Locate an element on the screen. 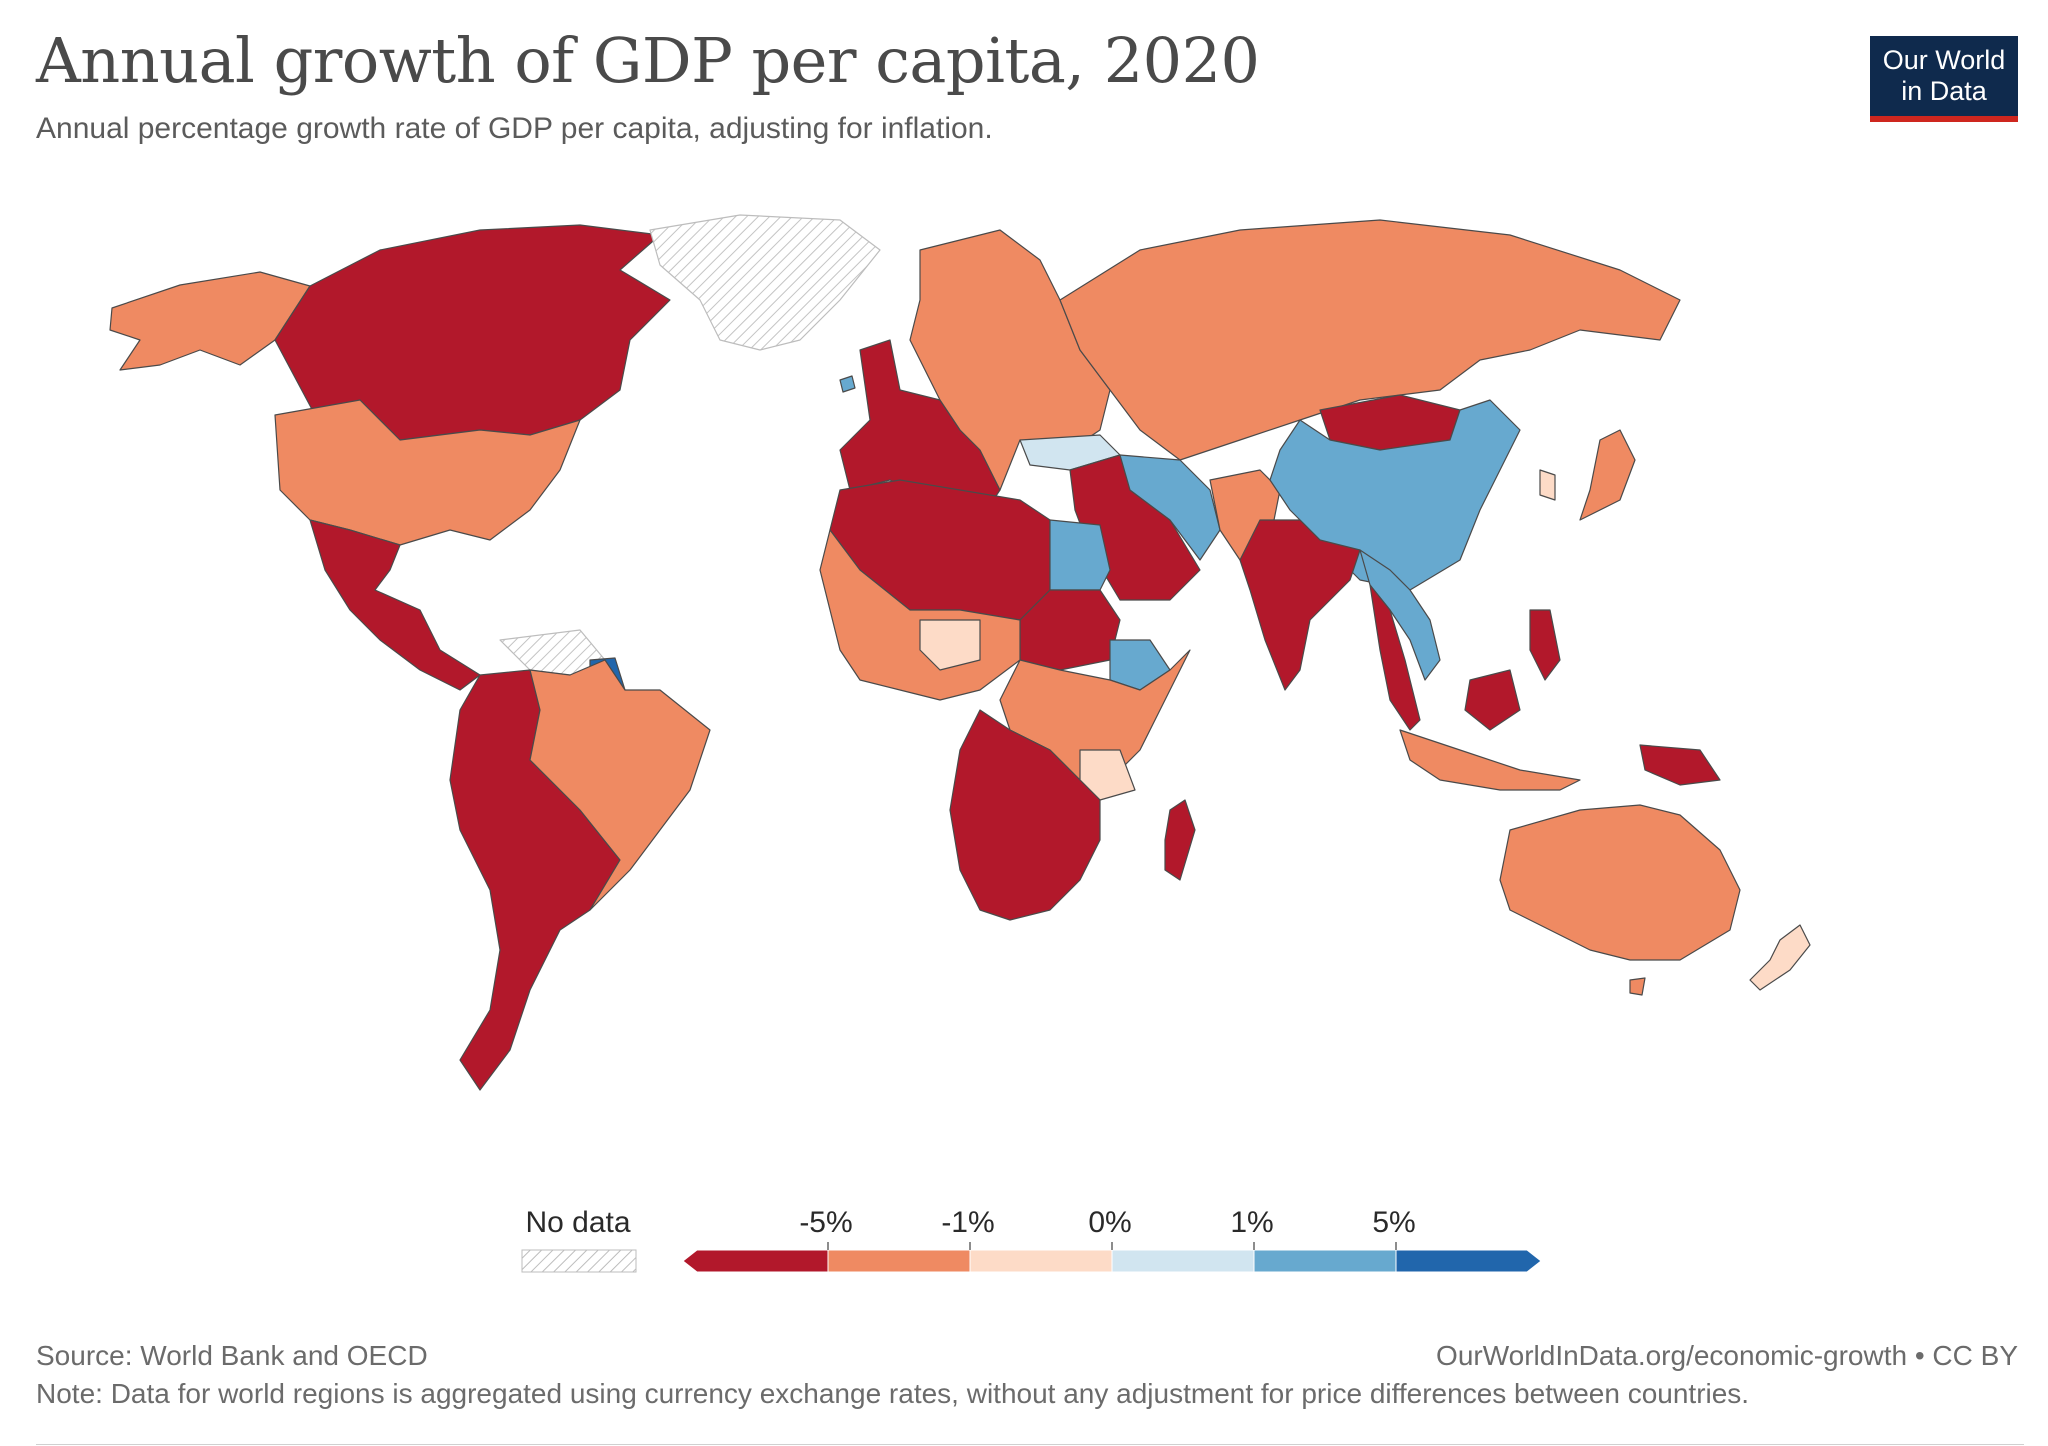 The height and width of the screenshot is (1446, 2048). region-brazil-uruguay is located at coordinates (620, 785).